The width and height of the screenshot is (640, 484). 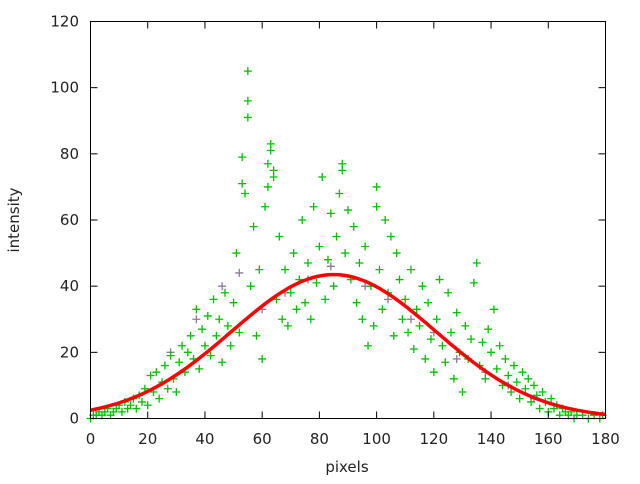 I want to click on x-tick-label: 140, so click(x=491, y=439).